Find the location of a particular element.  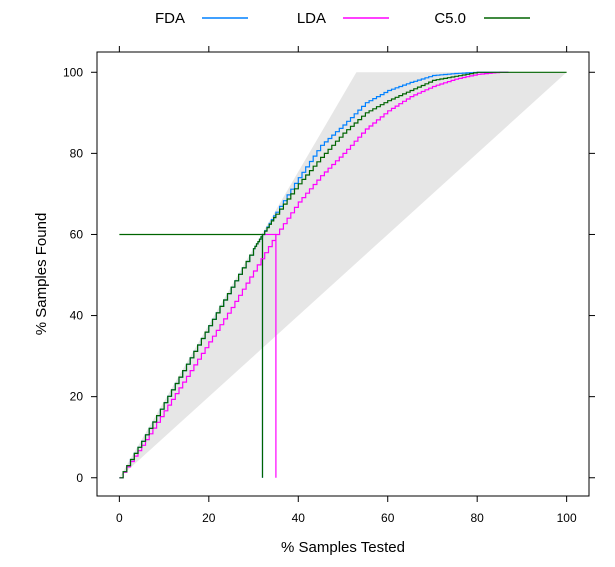

x-tick-label: 100 is located at coordinates (567, 518).